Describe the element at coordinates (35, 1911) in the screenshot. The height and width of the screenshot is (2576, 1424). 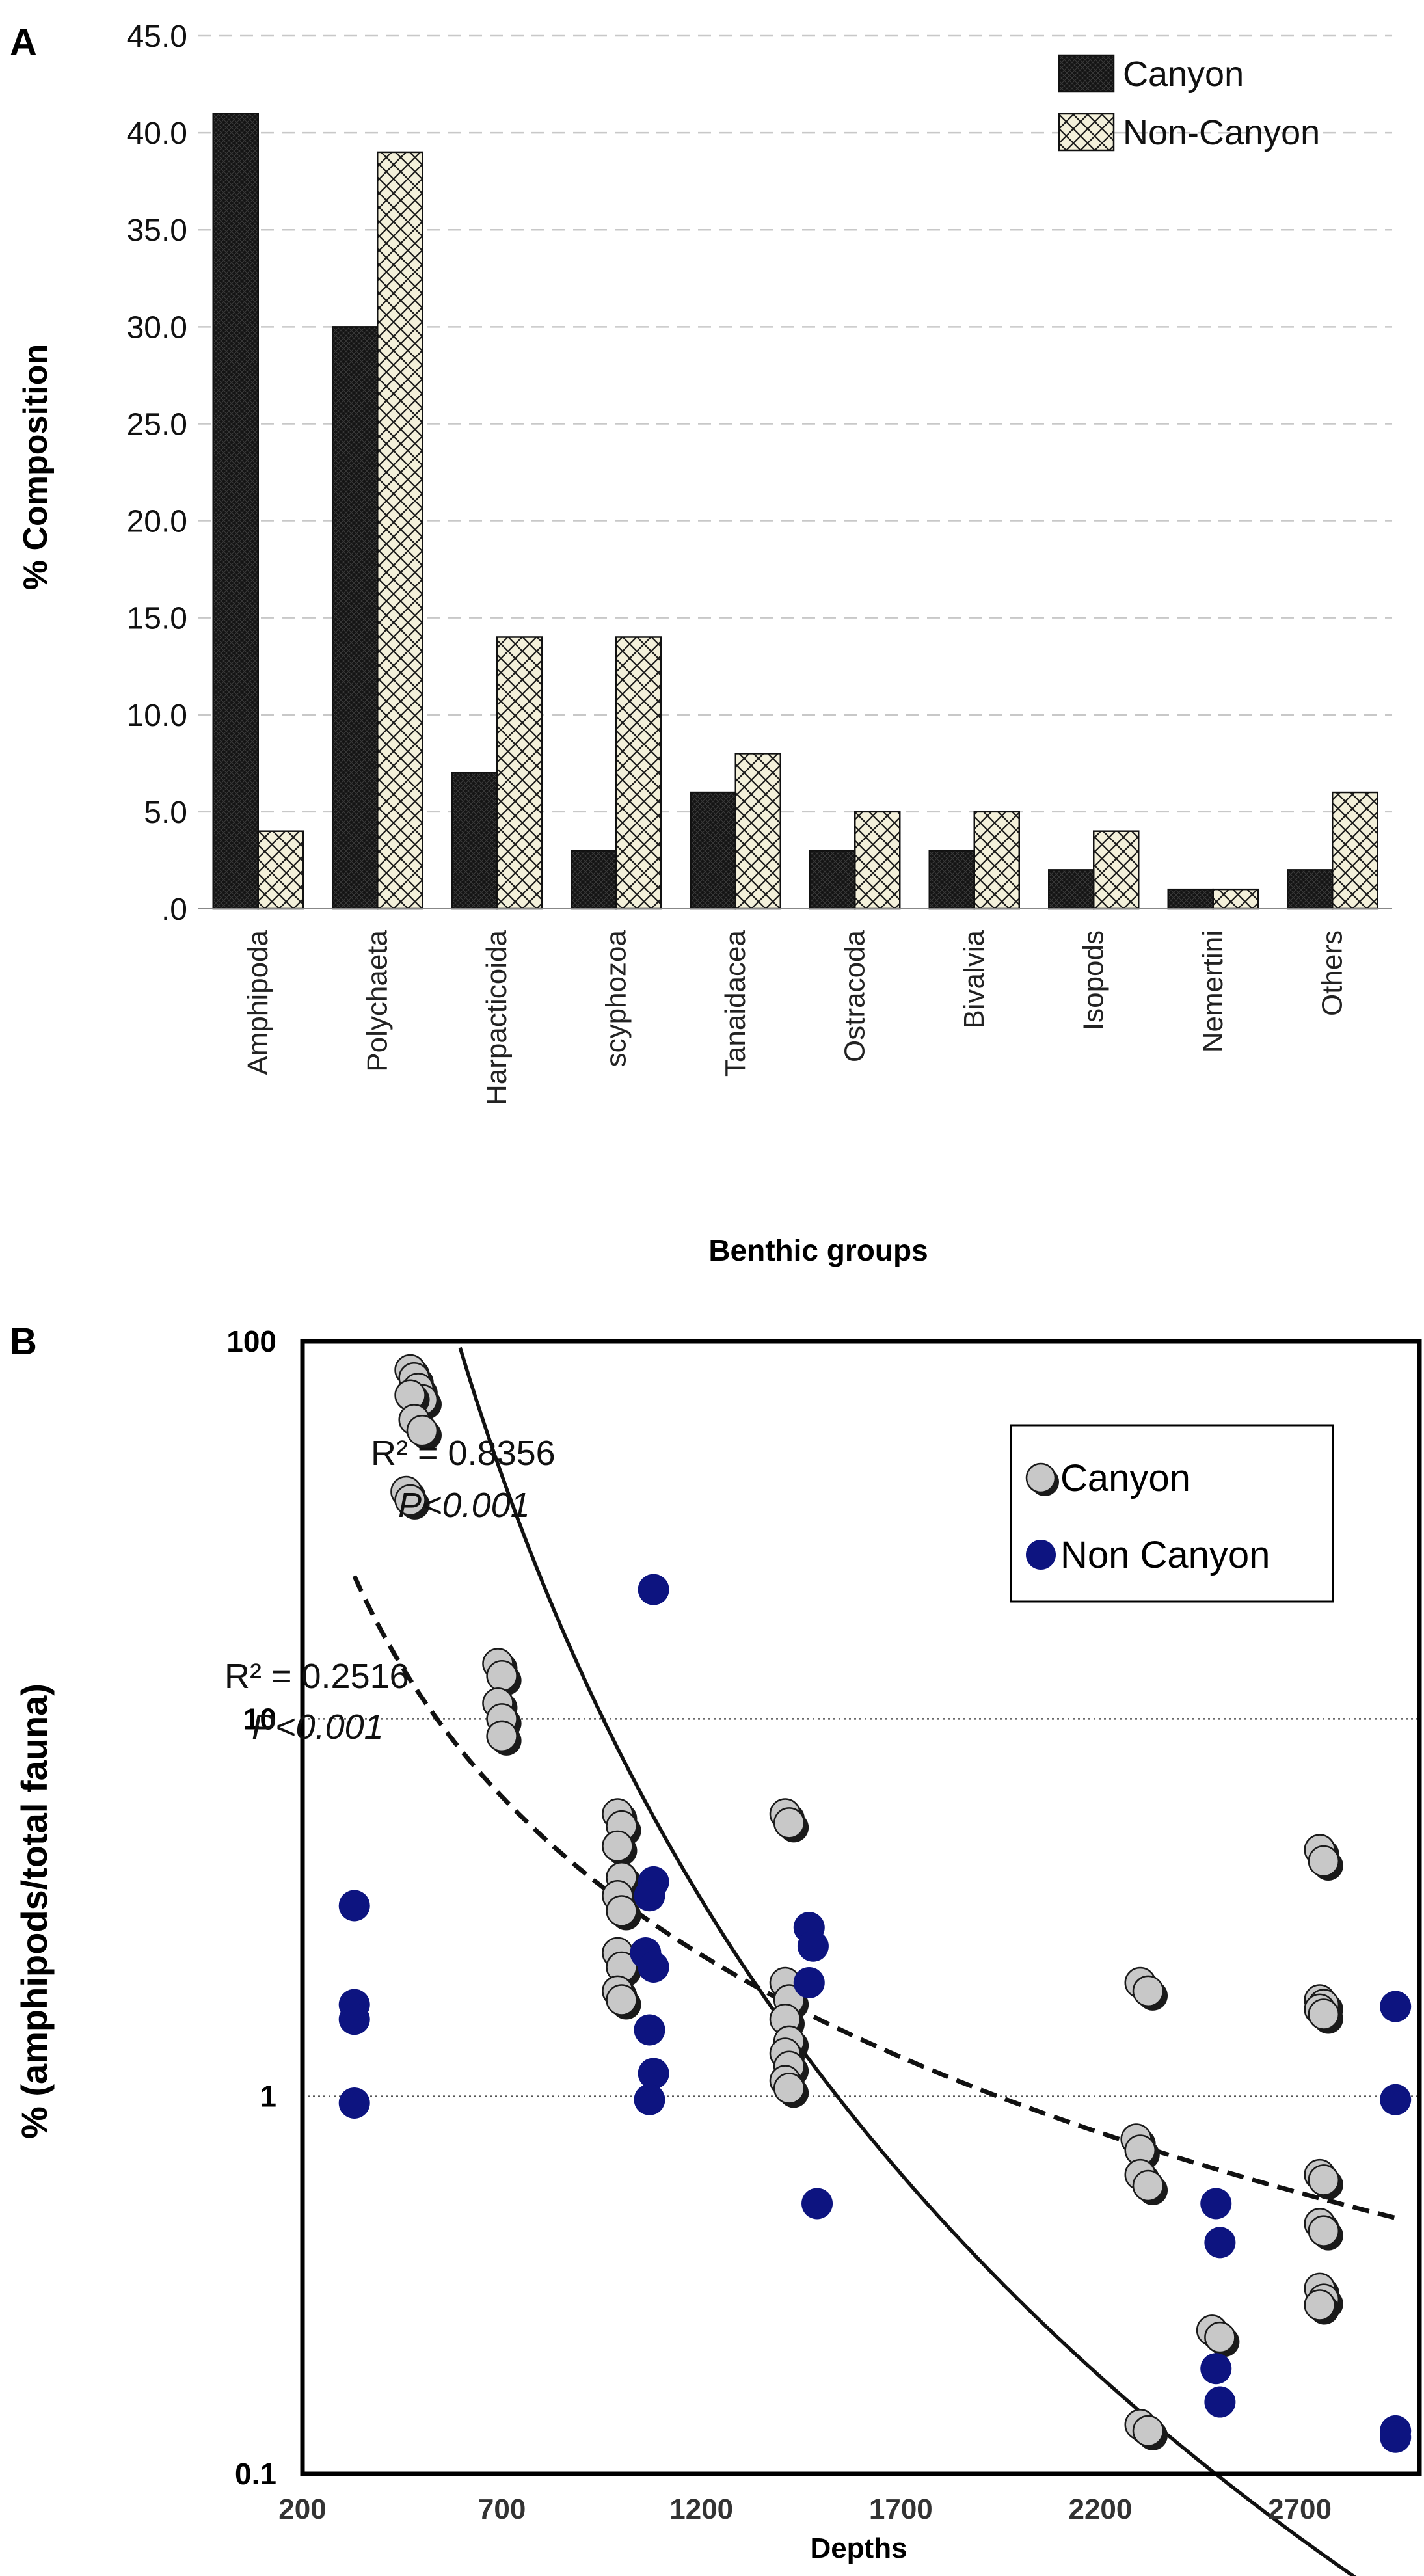
I see `panel-b-y-axis-label: % (amphipods/total fauna)` at that location.